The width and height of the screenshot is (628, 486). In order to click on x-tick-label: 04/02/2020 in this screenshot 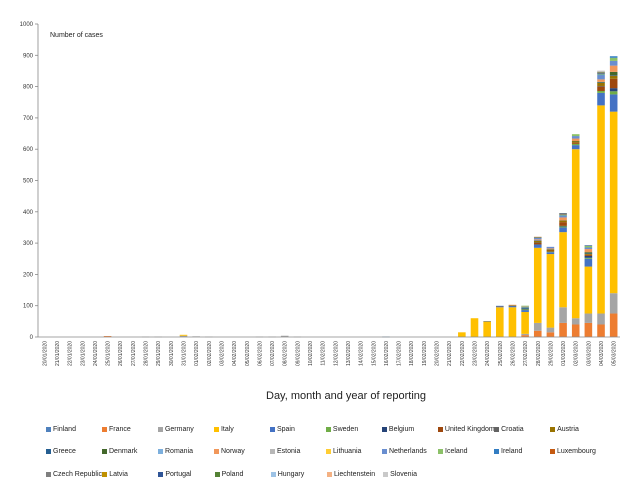, I will do `click(235, 353)`.